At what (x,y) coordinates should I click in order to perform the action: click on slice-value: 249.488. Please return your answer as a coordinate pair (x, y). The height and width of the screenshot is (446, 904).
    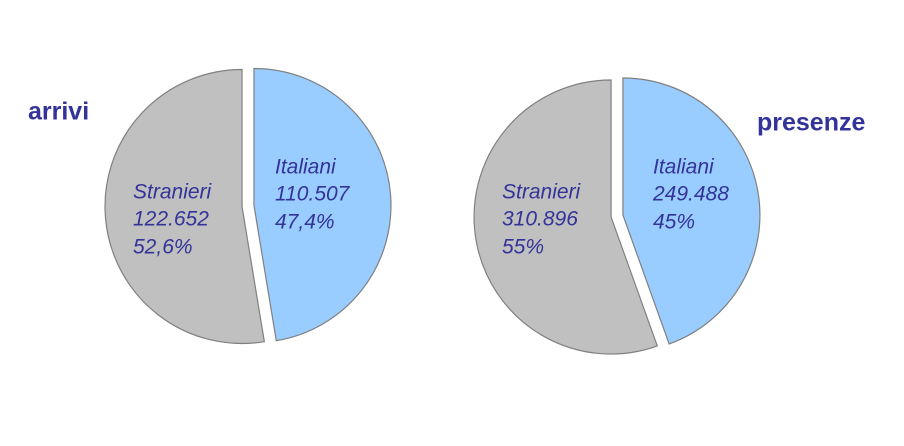
    Looking at the image, I should click on (690, 194).